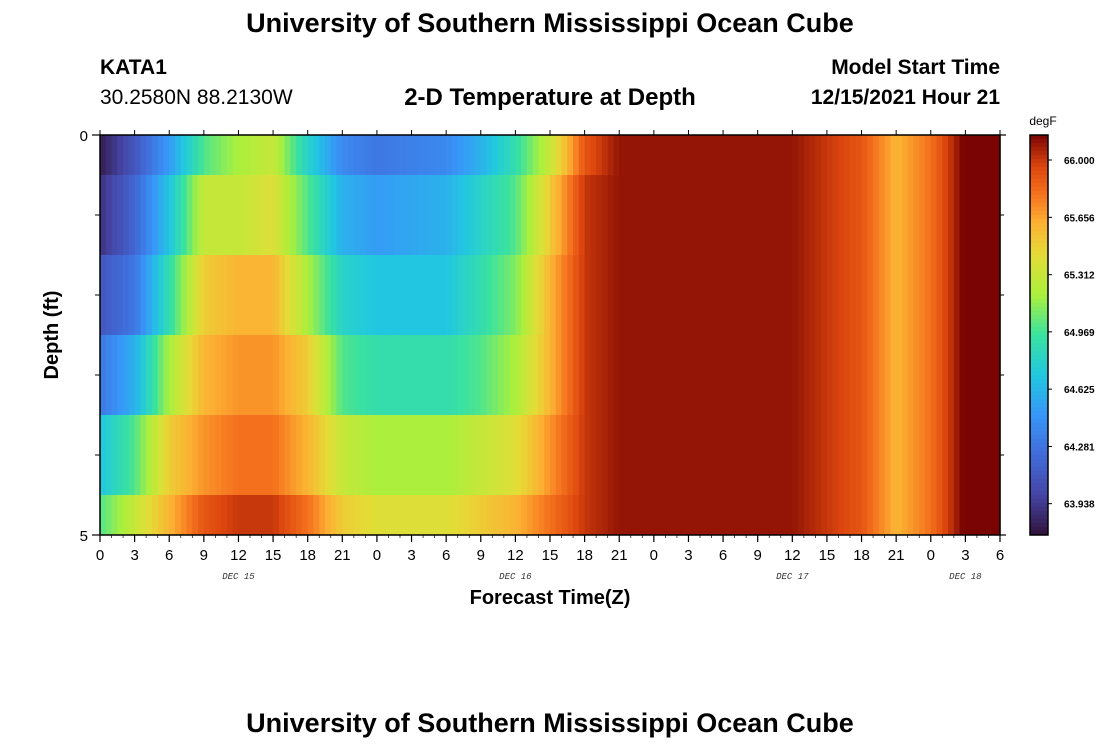 Image resolution: width=1100 pixels, height=750 pixels. What do you see at coordinates (1079, 505) in the screenshot?
I see `colorbar-tick-label: 63.938` at bounding box center [1079, 505].